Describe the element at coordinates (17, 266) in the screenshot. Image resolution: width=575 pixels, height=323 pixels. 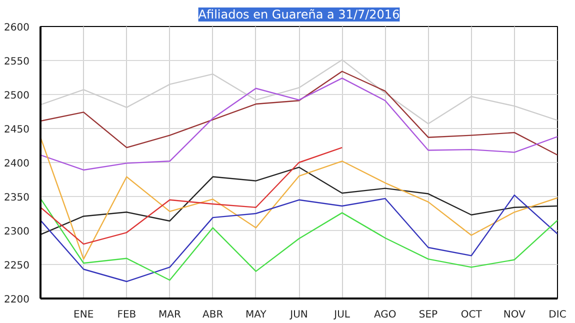
I see `y-tick-label: 2250` at that location.